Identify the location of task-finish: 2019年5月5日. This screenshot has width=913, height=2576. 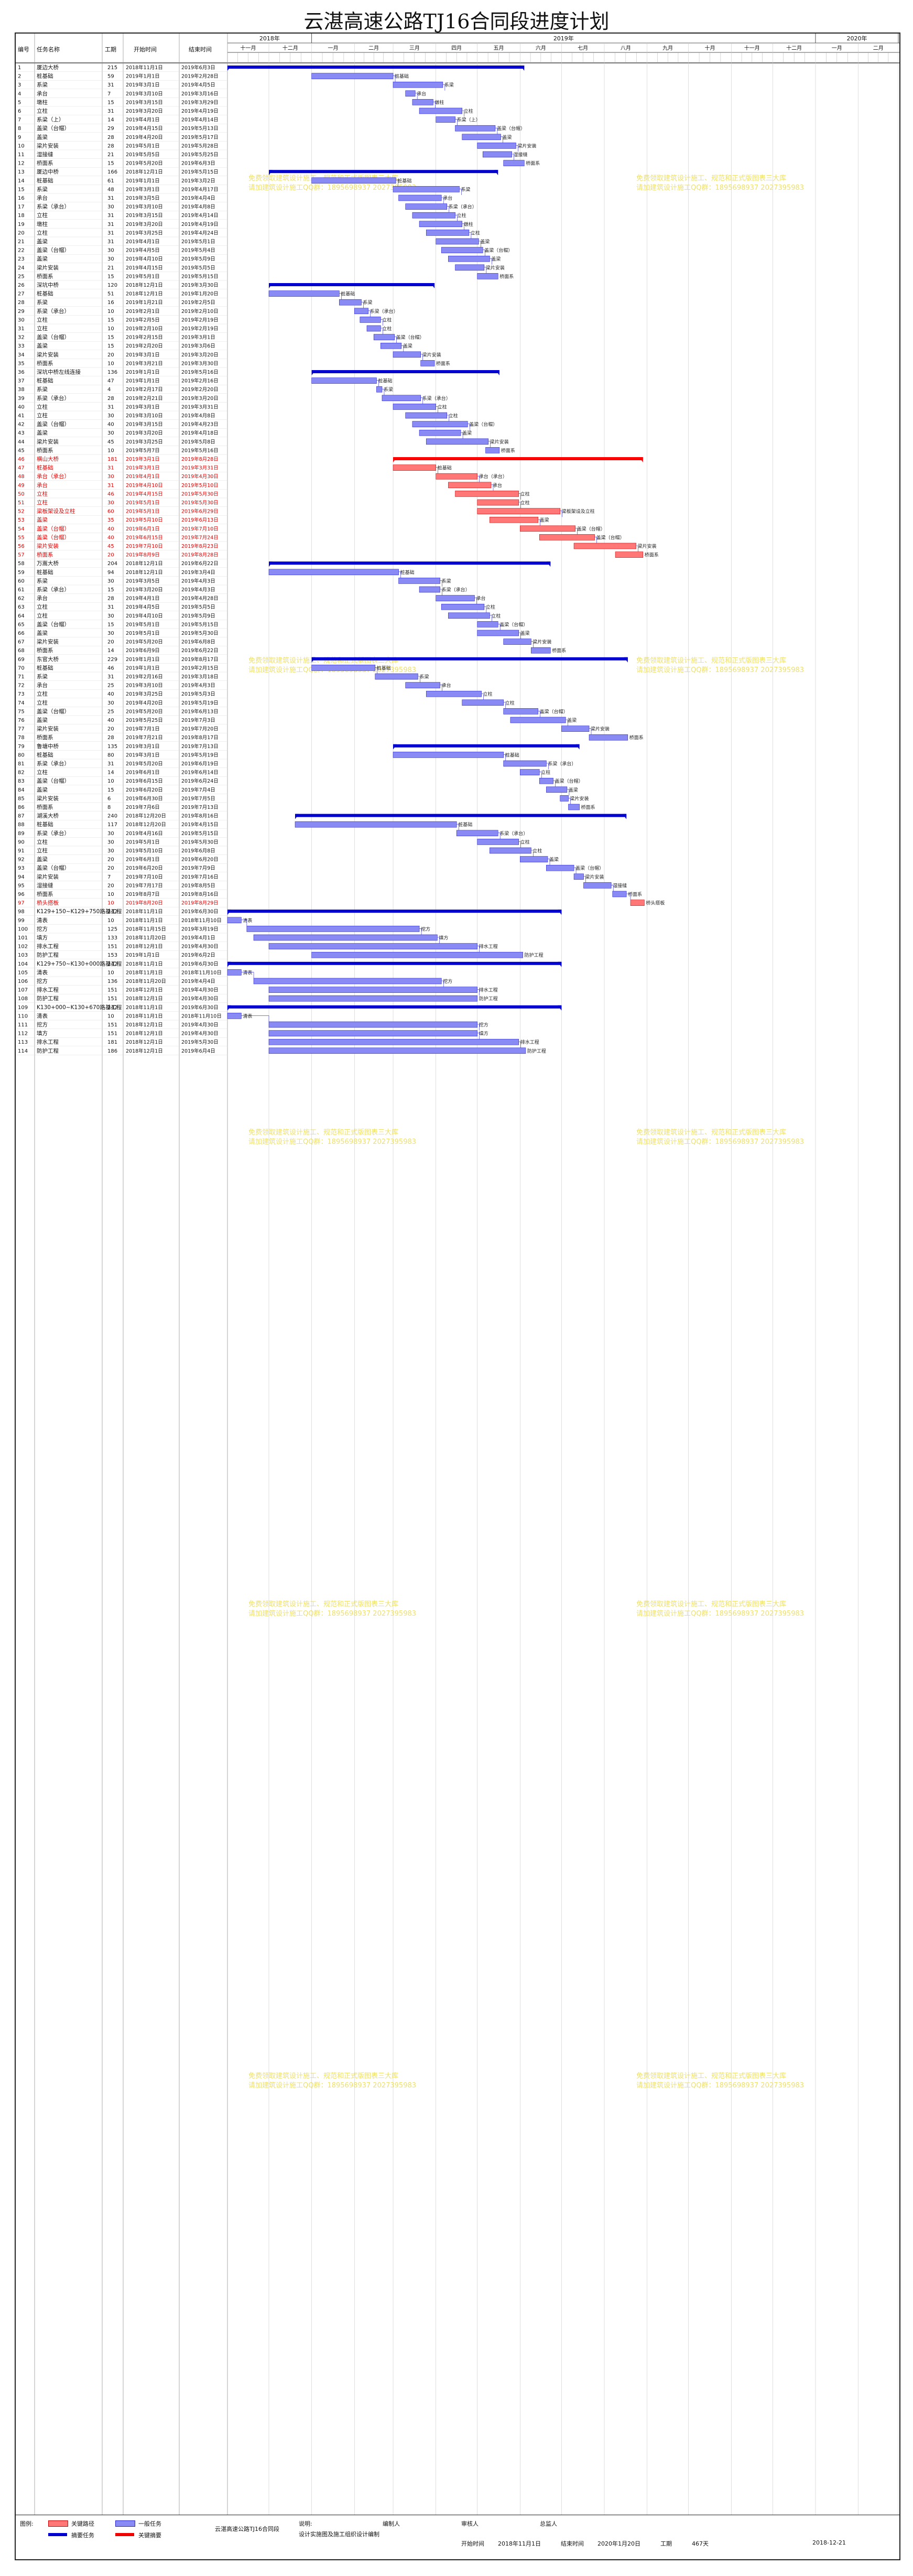
(198, 268).